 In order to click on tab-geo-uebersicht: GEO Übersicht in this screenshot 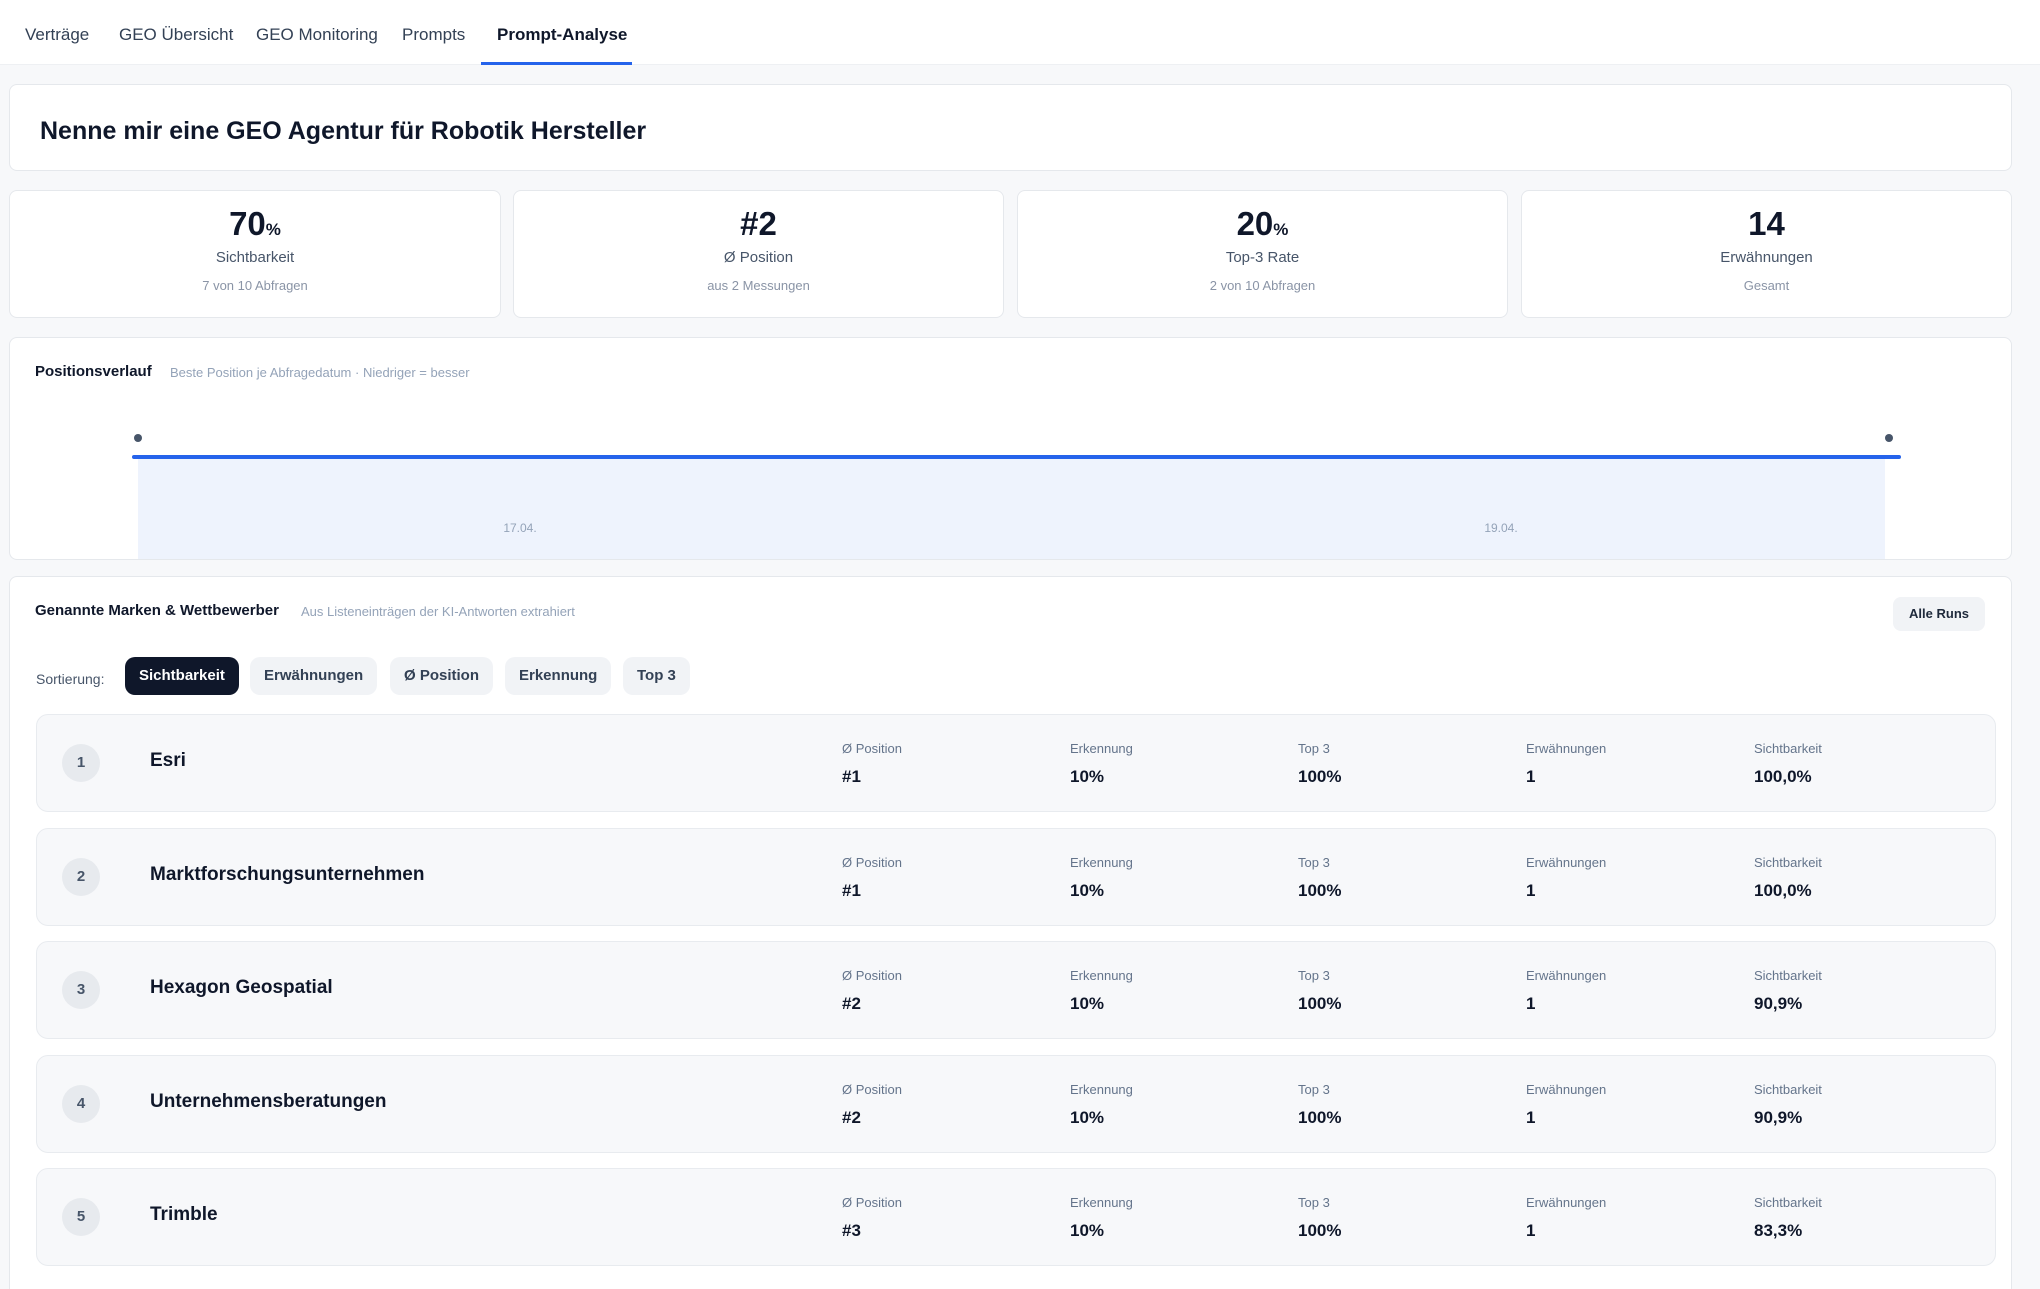, I will do `click(176, 34)`.